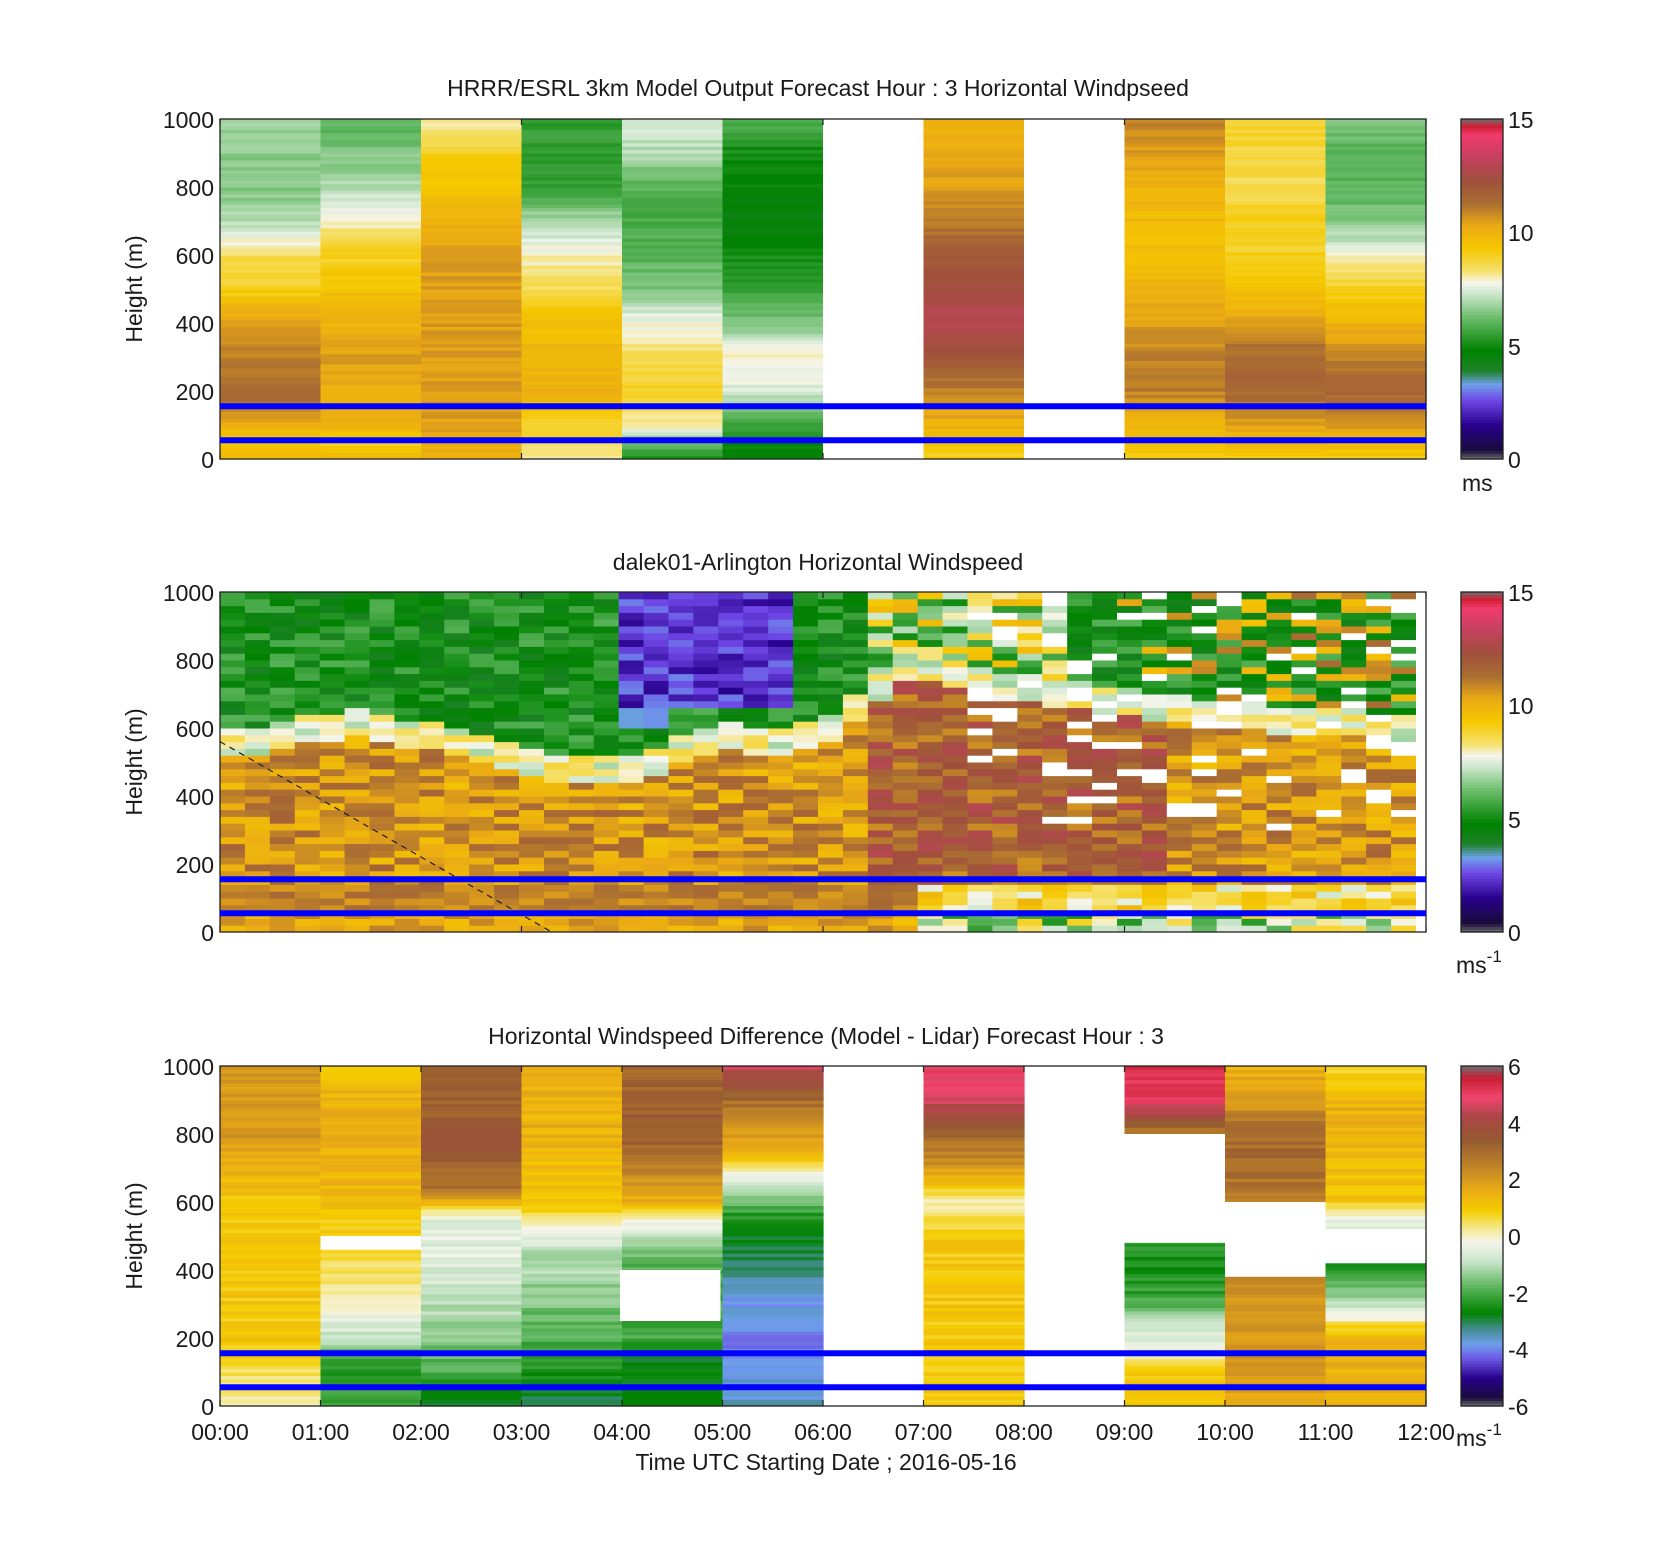 This screenshot has width=1680, height=1566. I want to click on y-axis-label: Height (m), so click(134, 1235).